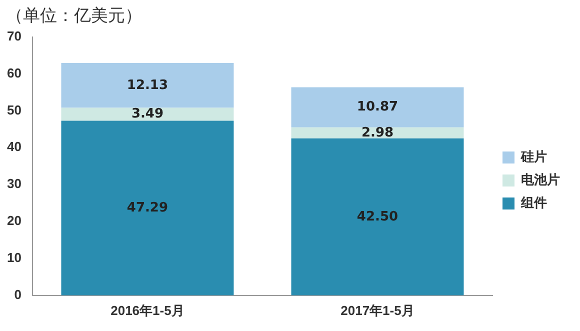  I want to click on y-tick-label: 70, so click(14, 36).